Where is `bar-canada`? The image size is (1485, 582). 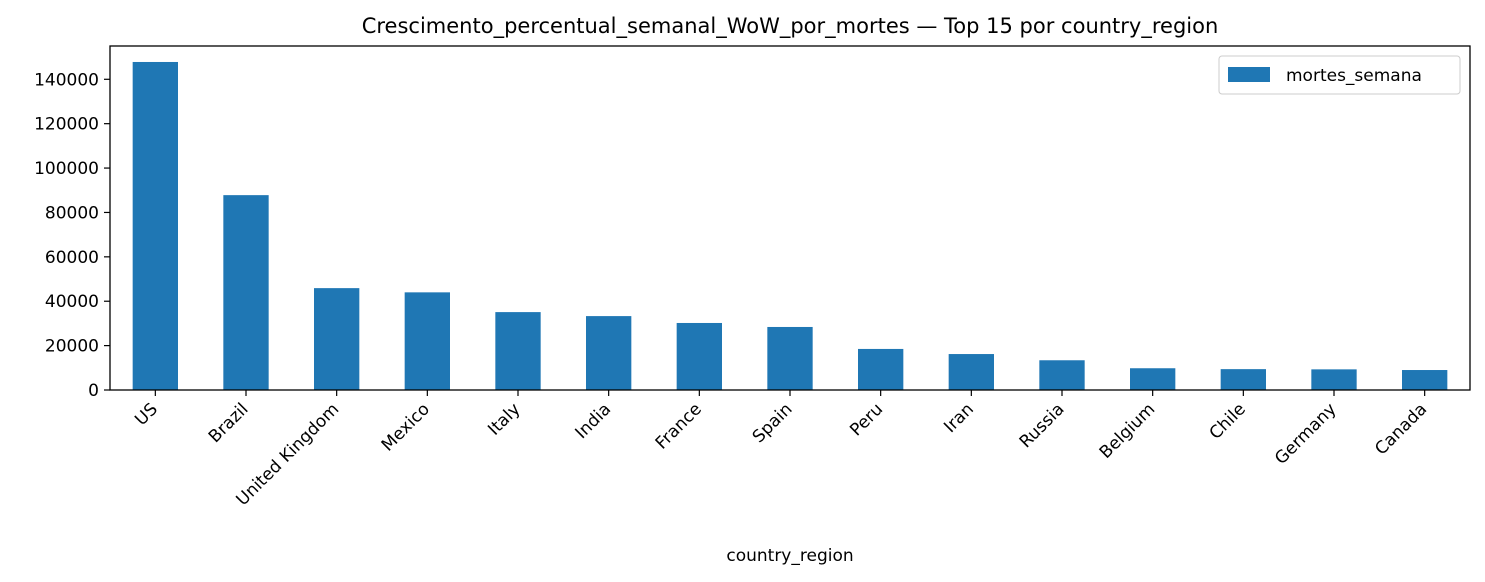 bar-canada is located at coordinates (1424, 380).